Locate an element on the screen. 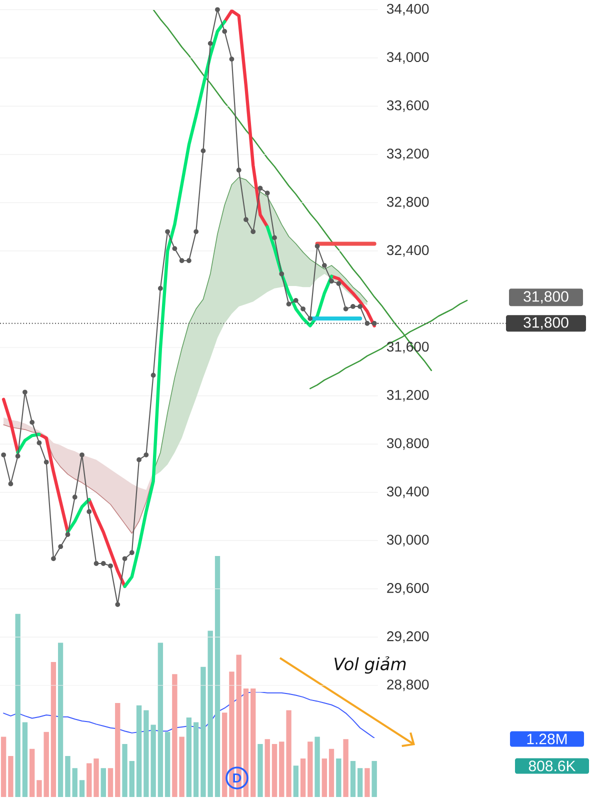 The height and width of the screenshot is (800, 600). y-tick-label: 32,400 is located at coordinates (407, 251).